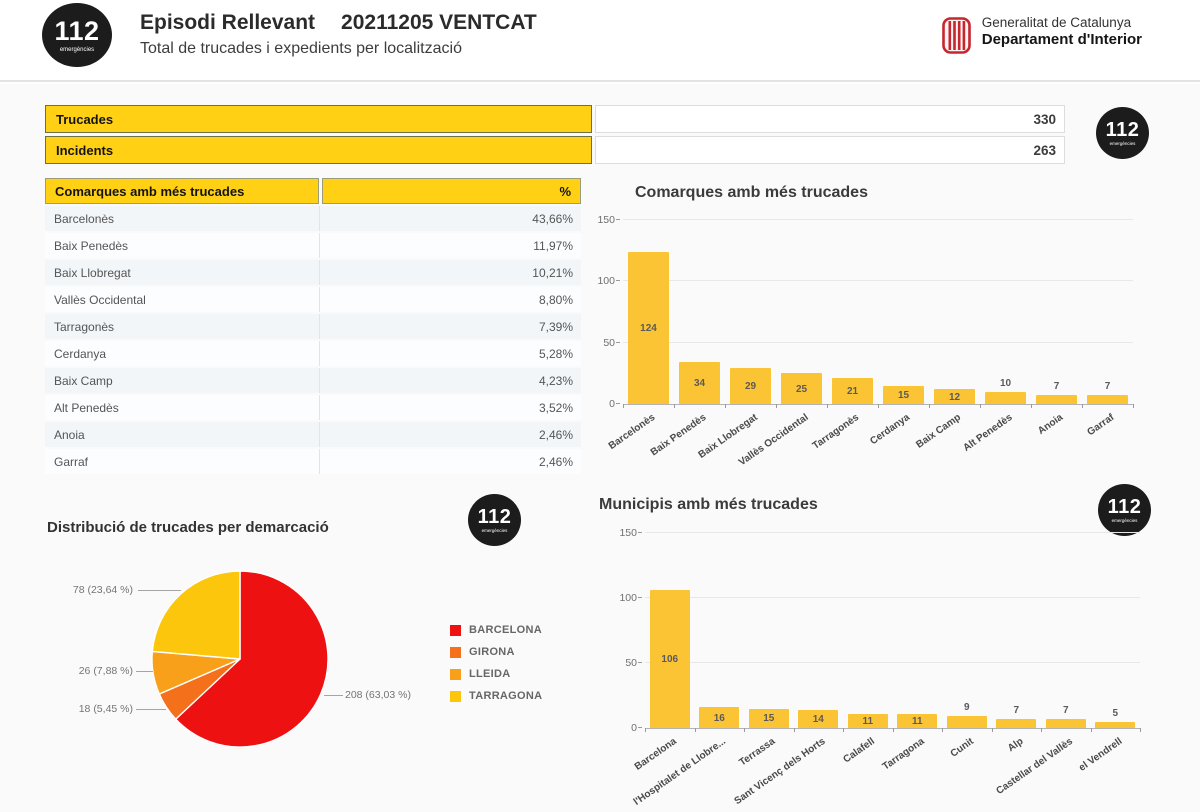 The height and width of the screenshot is (812, 1200). I want to click on comarques-chart-title: Comarques amb més trucades, so click(751, 192).